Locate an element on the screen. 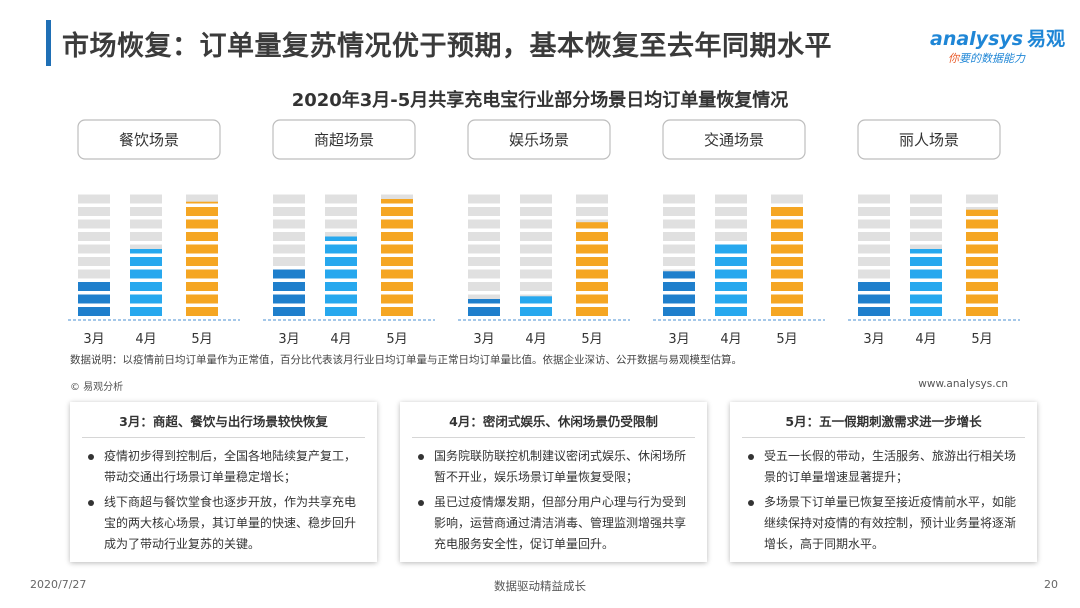 The height and width of the screenshot is (608, 1080). logo-slogan-pre: 你 is located at coordinates (953, 58).